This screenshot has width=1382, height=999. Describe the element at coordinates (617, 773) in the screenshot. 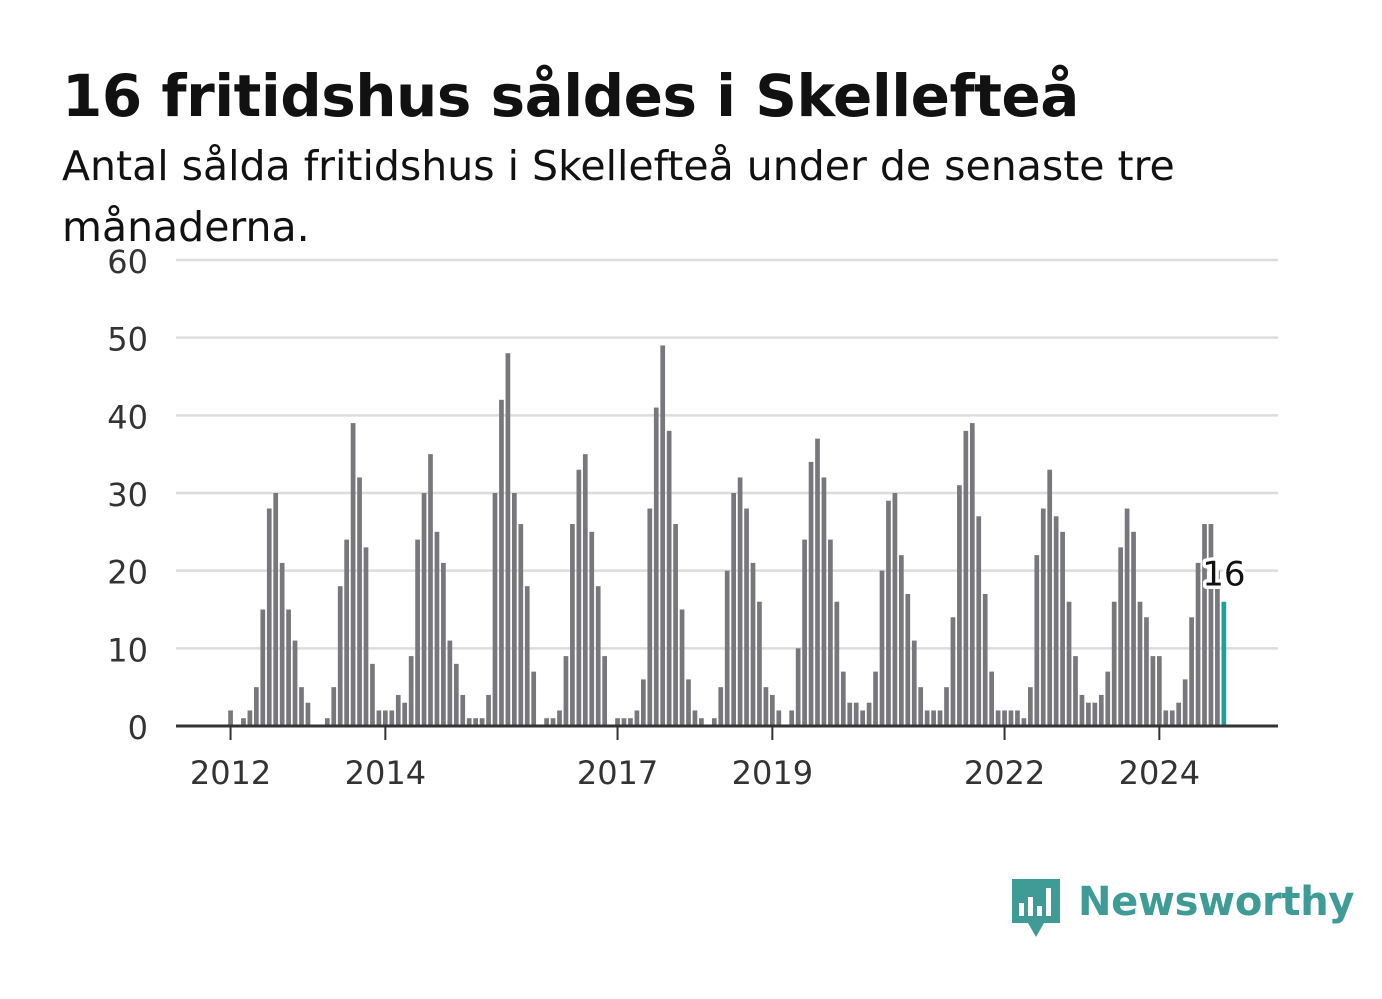

I see `x-tick-label: 2017` at that location.